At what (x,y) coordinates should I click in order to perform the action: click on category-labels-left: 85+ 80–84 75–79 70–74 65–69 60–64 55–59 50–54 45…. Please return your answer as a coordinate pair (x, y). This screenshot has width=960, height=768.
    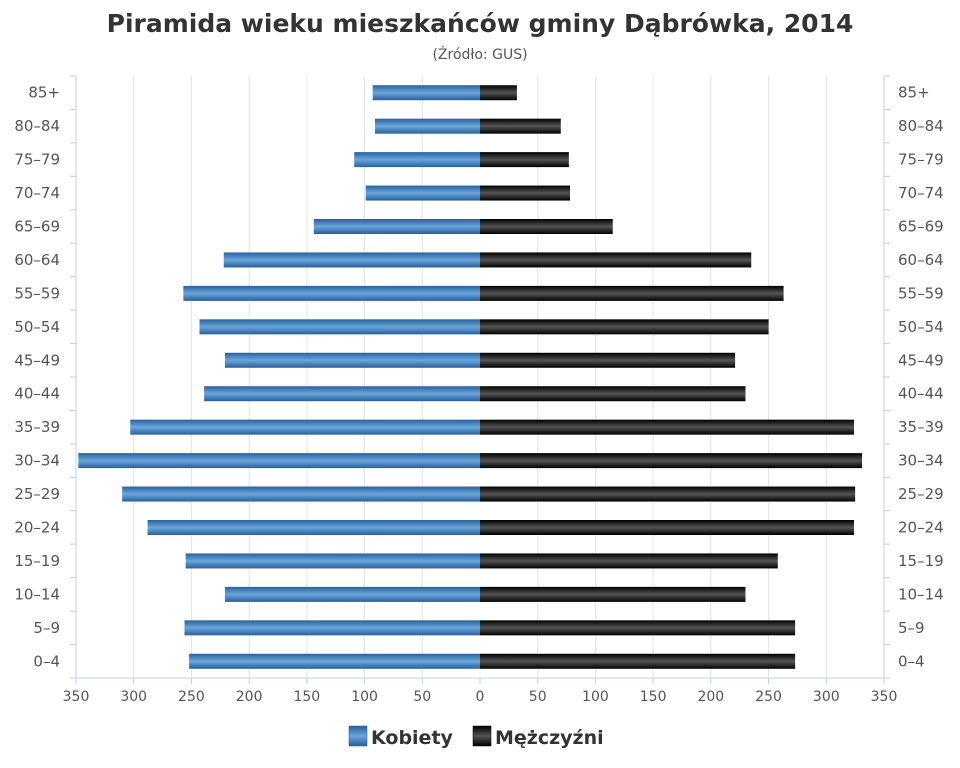
    Looking at the image, I should click on (37, 377).